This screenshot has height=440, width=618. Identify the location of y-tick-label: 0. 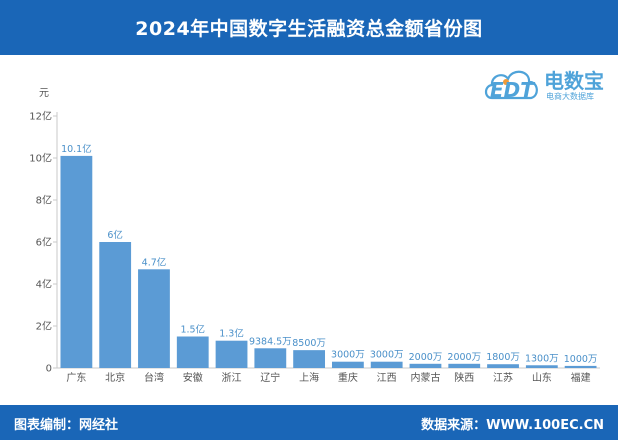
(49, 369).